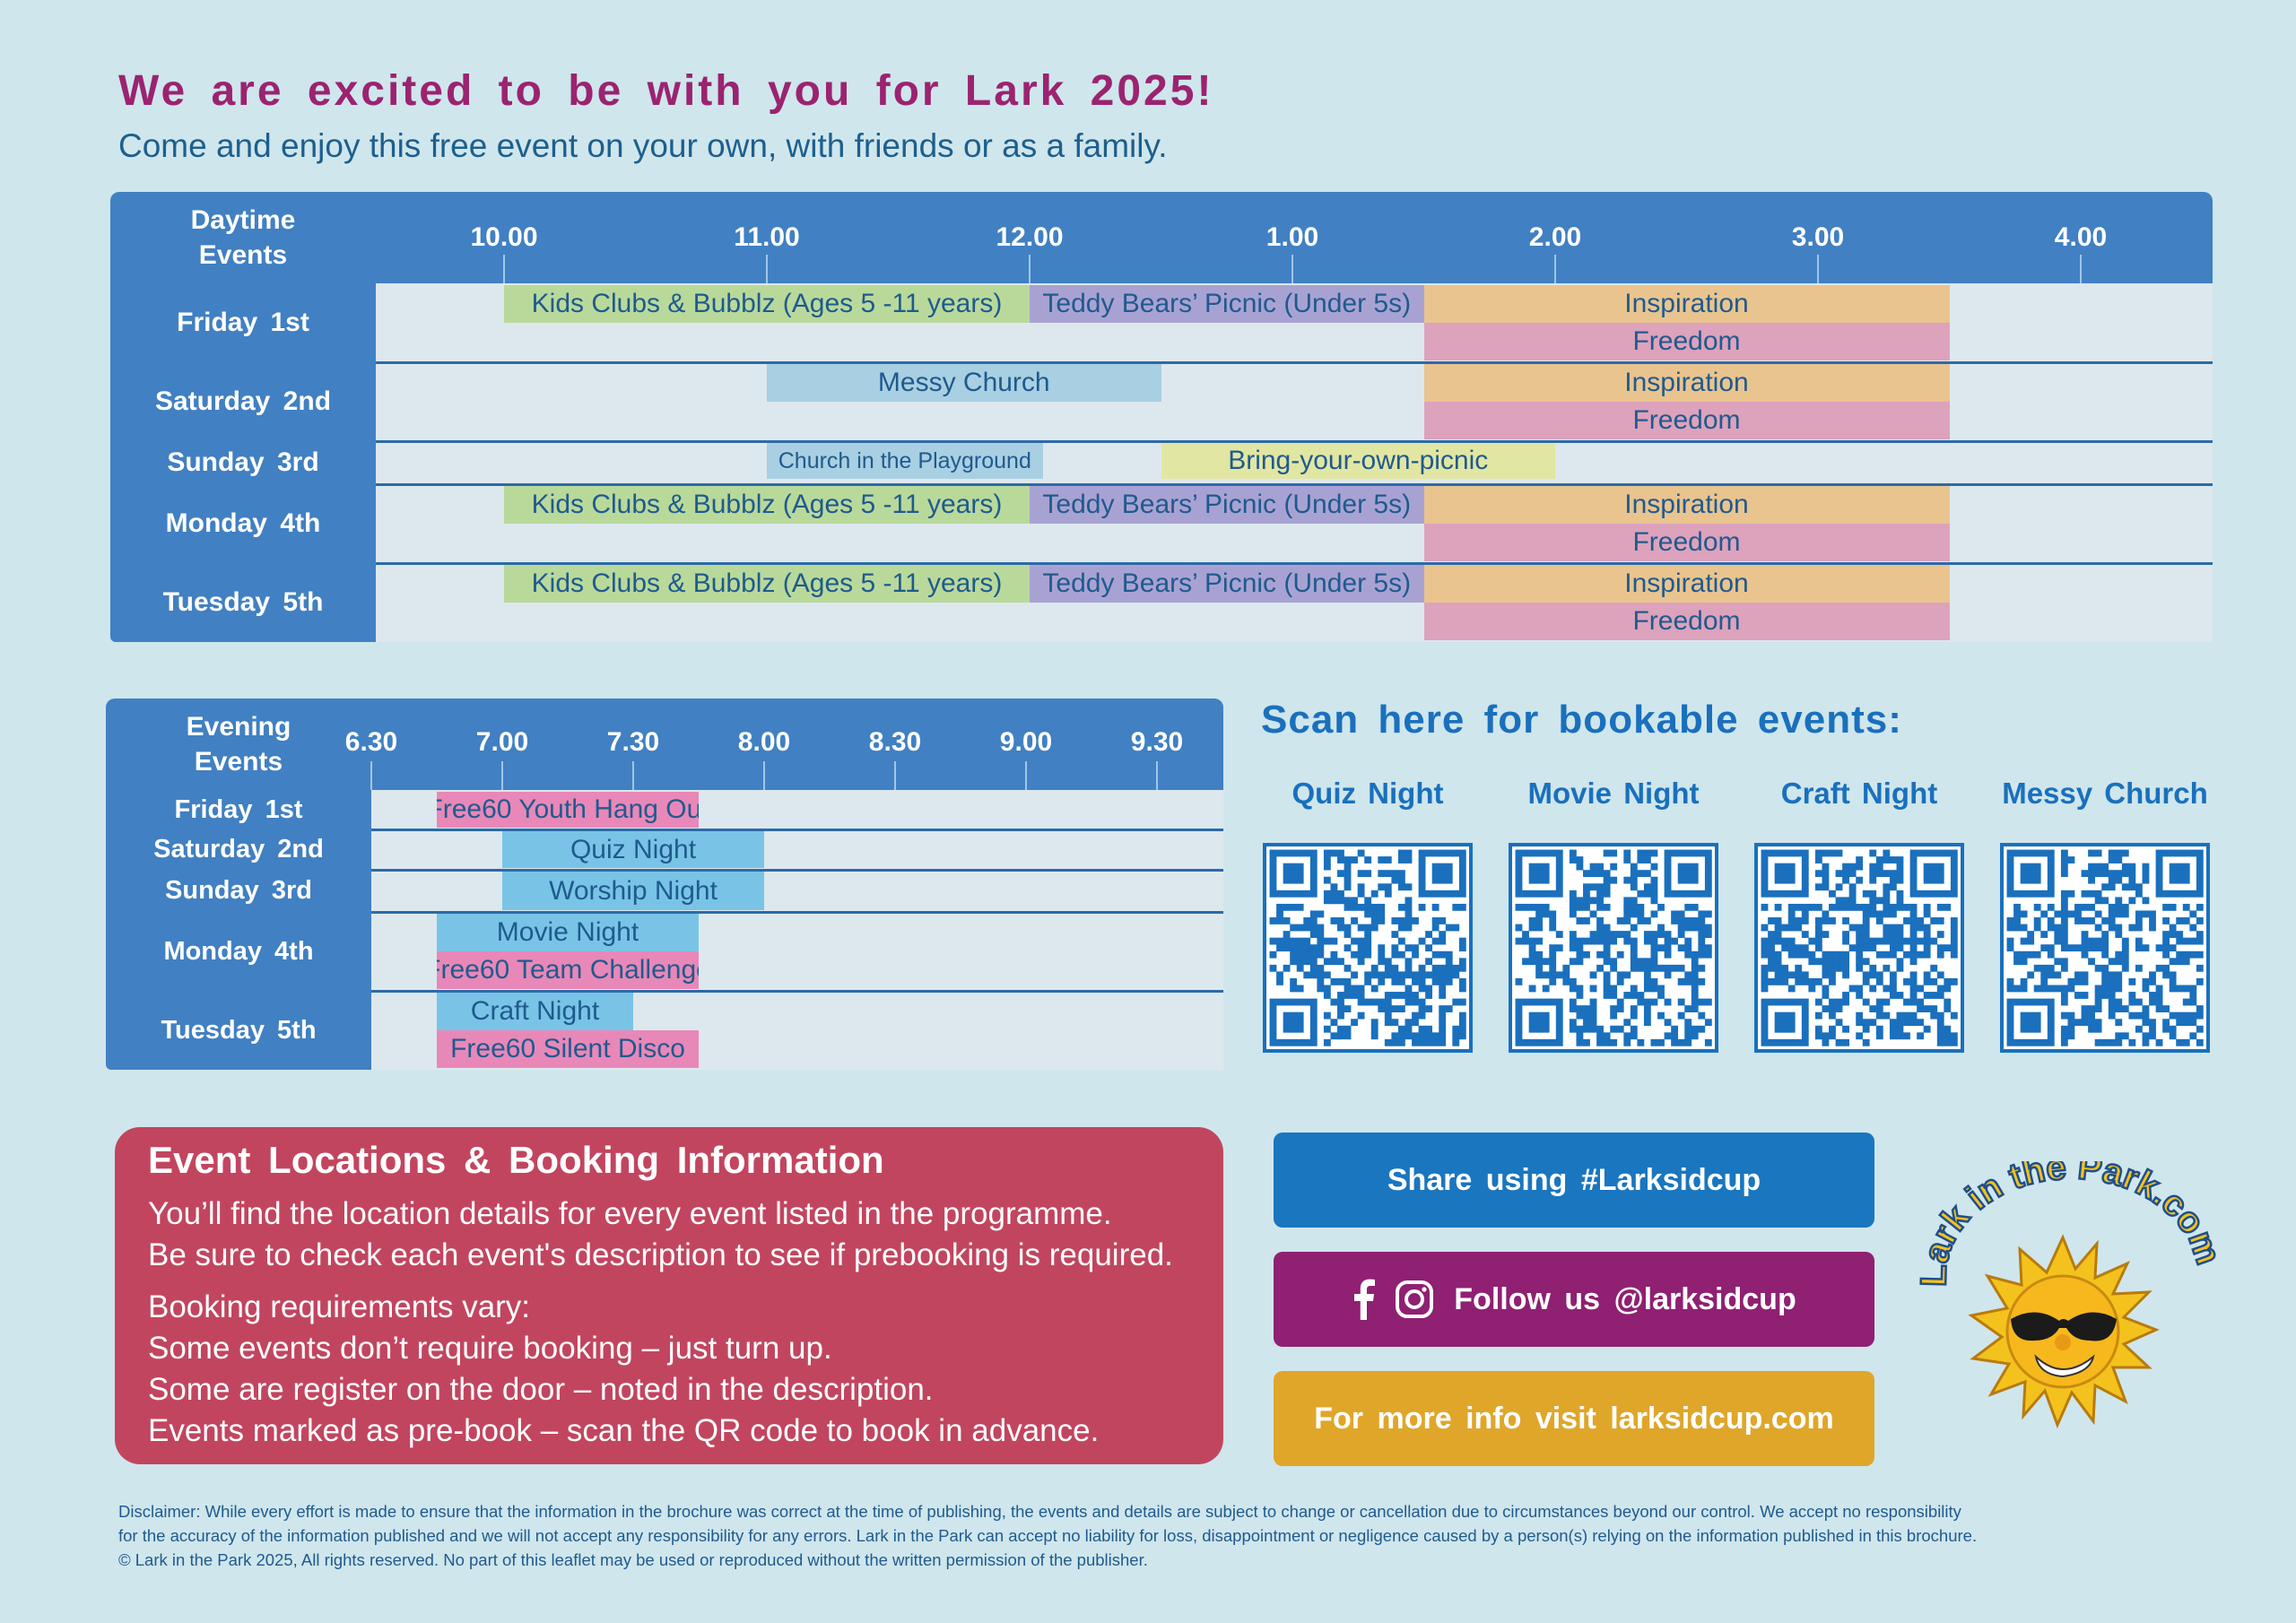  I want to click on time-label: 1.00, so click(1292, 237).